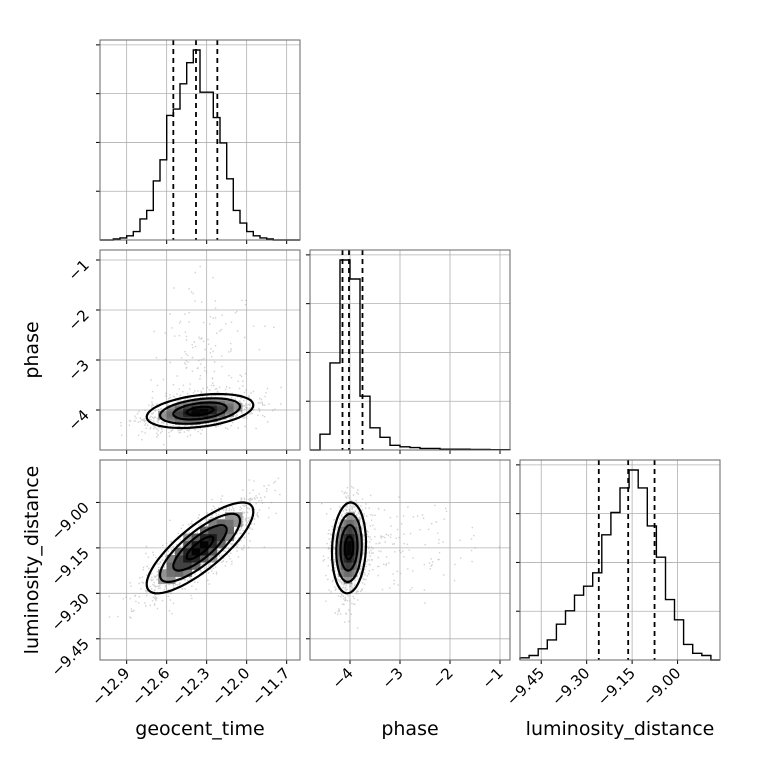 The height and width of the screenshot is (760, 760). I want to click on xtick-label-phase: −4, so click(342, 678).